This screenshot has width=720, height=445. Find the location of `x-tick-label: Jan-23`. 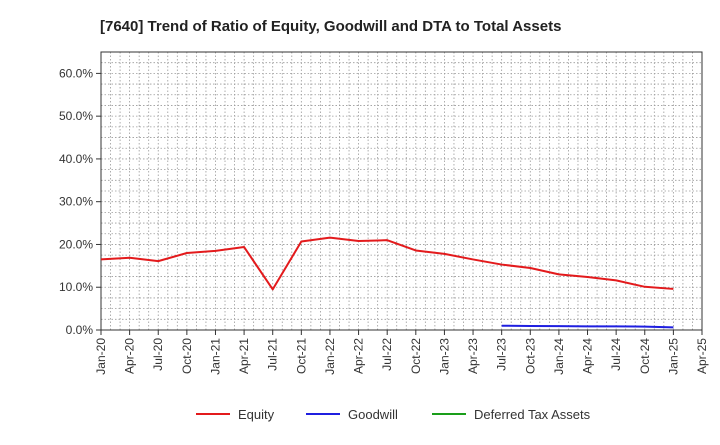

x-tick-label: Jan-23 is located at coordinates (444, 356).